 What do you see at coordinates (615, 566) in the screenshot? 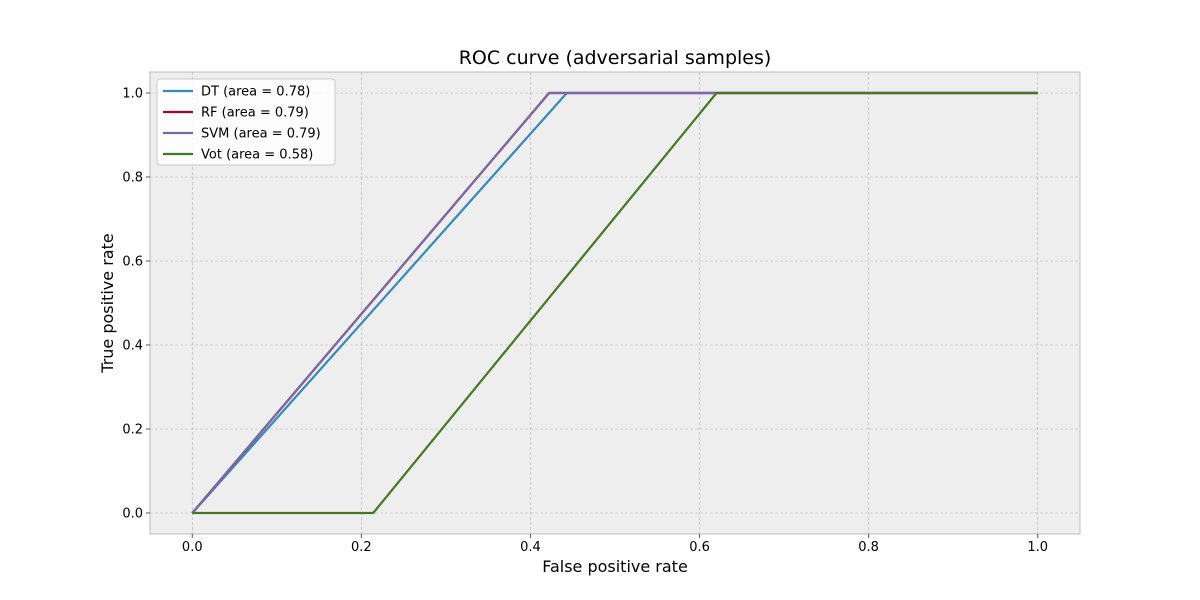
I see `x-axis-title: False positive rate` at bounding box center [615, 566].